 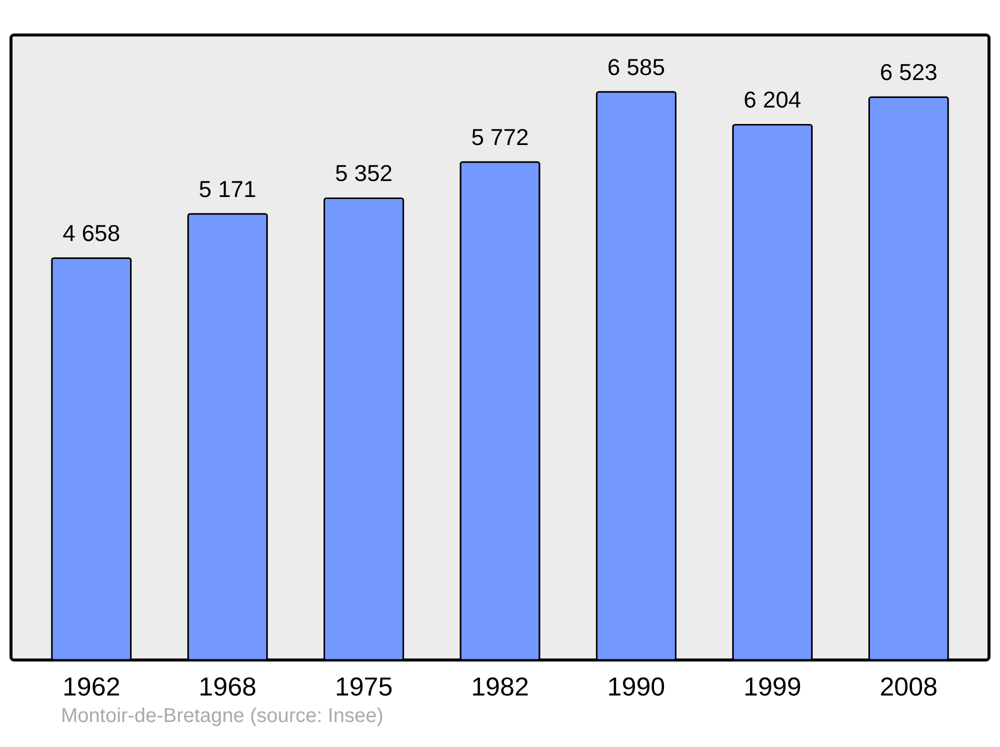 I want to click on data-label: 5 352, so click(x=364, y=173).